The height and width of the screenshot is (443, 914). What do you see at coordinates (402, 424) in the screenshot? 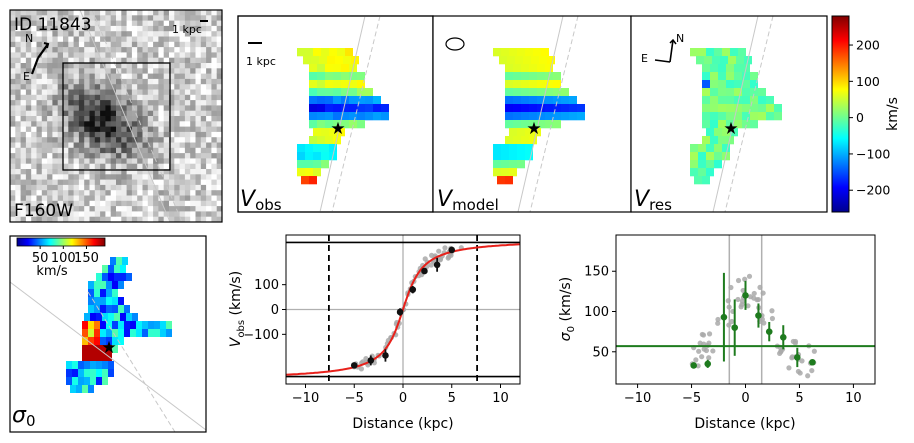
I see `rc-xlabel: Distance (kpc)` at bounding box center [402, 424].